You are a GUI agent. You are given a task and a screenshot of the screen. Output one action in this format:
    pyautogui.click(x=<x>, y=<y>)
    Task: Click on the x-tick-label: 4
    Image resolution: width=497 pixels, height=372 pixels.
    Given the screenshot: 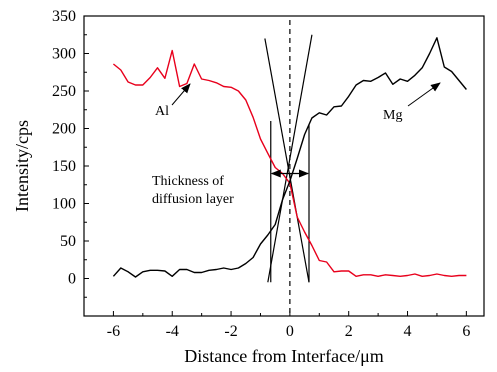 What is the action you would take?
    pyautogui.click(x=408, y=331)
    